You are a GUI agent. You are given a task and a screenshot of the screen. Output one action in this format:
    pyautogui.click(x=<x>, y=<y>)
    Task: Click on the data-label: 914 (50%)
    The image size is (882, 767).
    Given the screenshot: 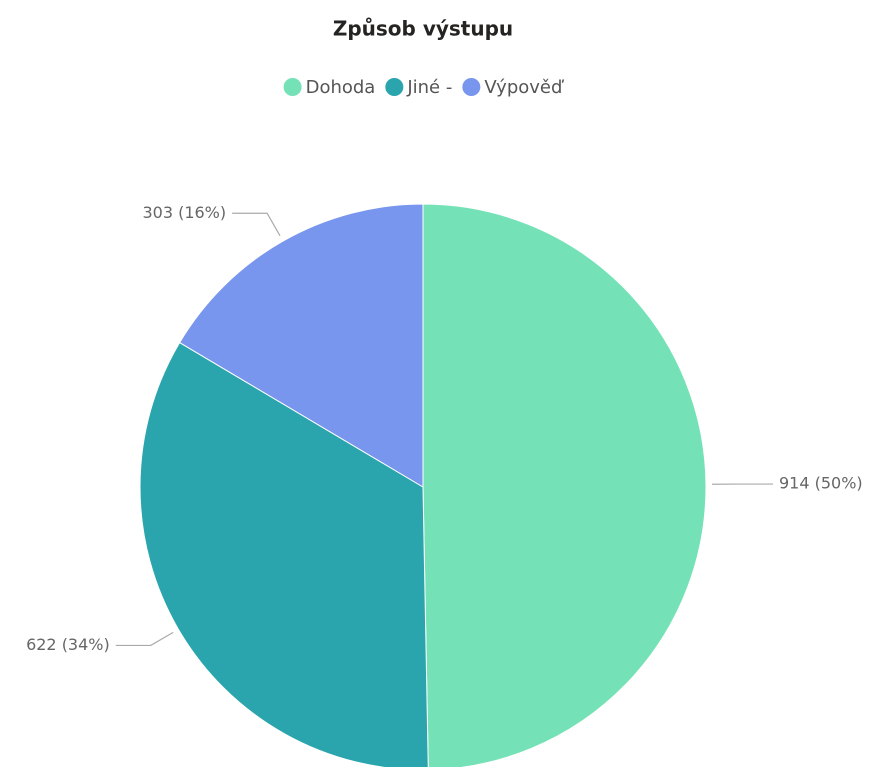 What is the action you would take?
    pyautogui.click(x=821, y=483)
    